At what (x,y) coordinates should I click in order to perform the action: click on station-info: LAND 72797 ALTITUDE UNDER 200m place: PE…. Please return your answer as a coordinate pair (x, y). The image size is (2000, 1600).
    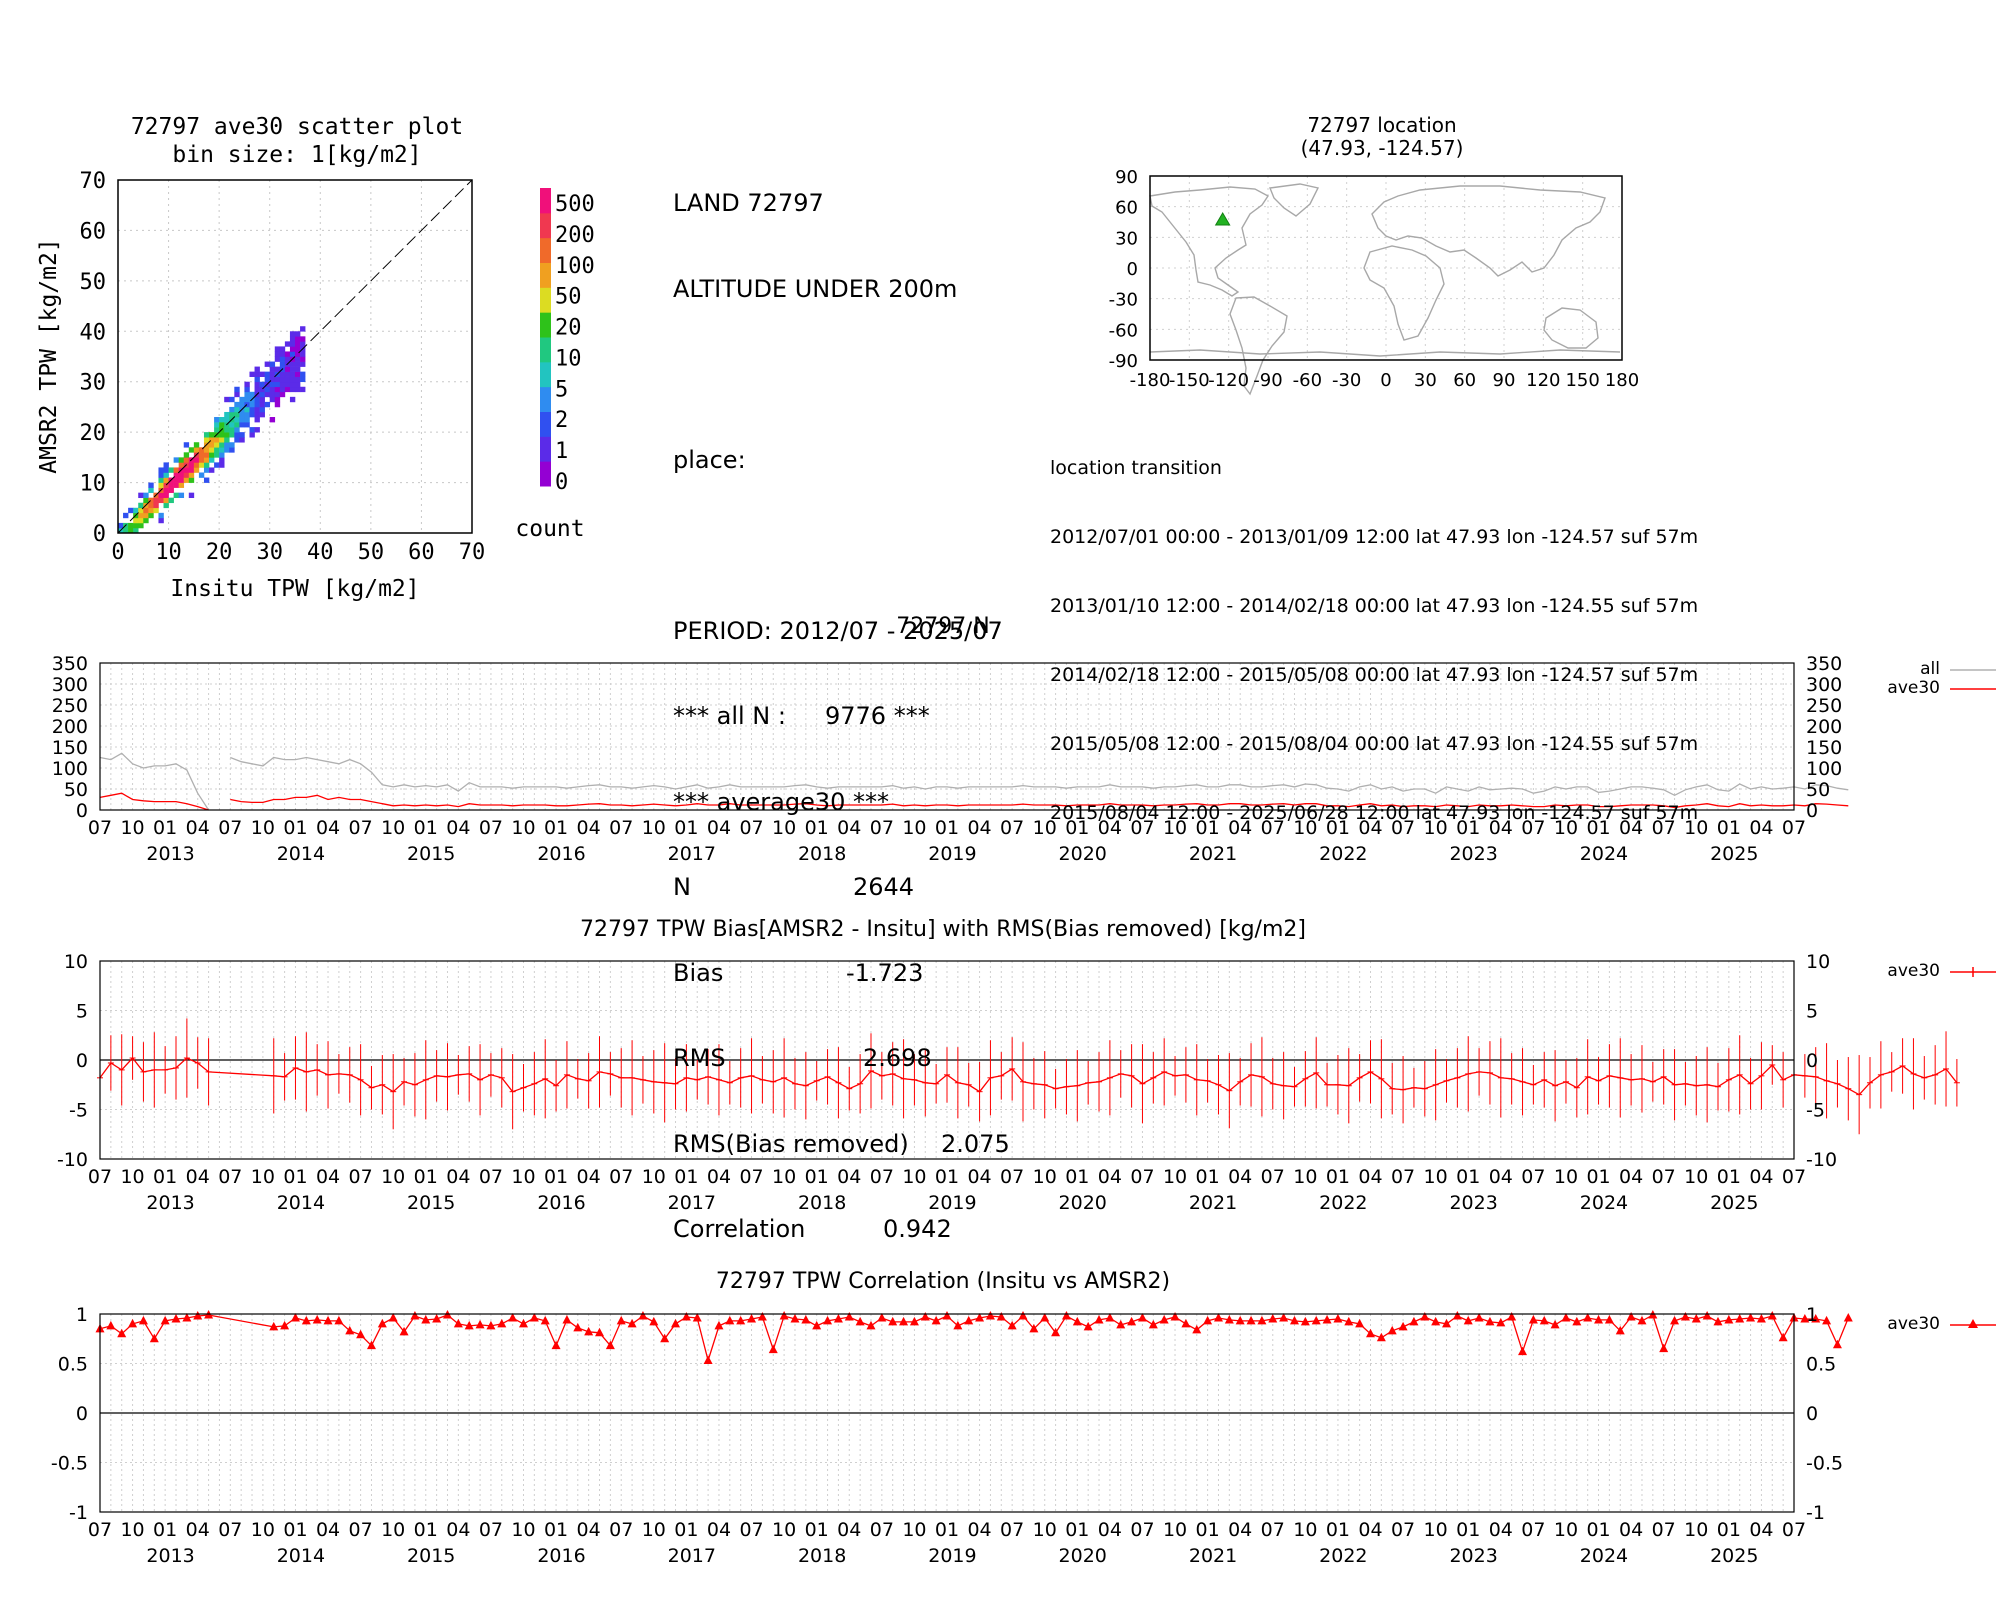
    Looking at the image, I should click on (841, 702).